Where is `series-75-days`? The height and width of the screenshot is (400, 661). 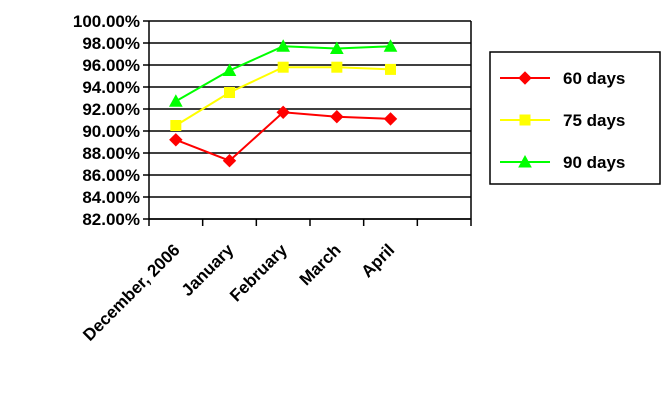
series-75-days is located at coordinates (283, 96).